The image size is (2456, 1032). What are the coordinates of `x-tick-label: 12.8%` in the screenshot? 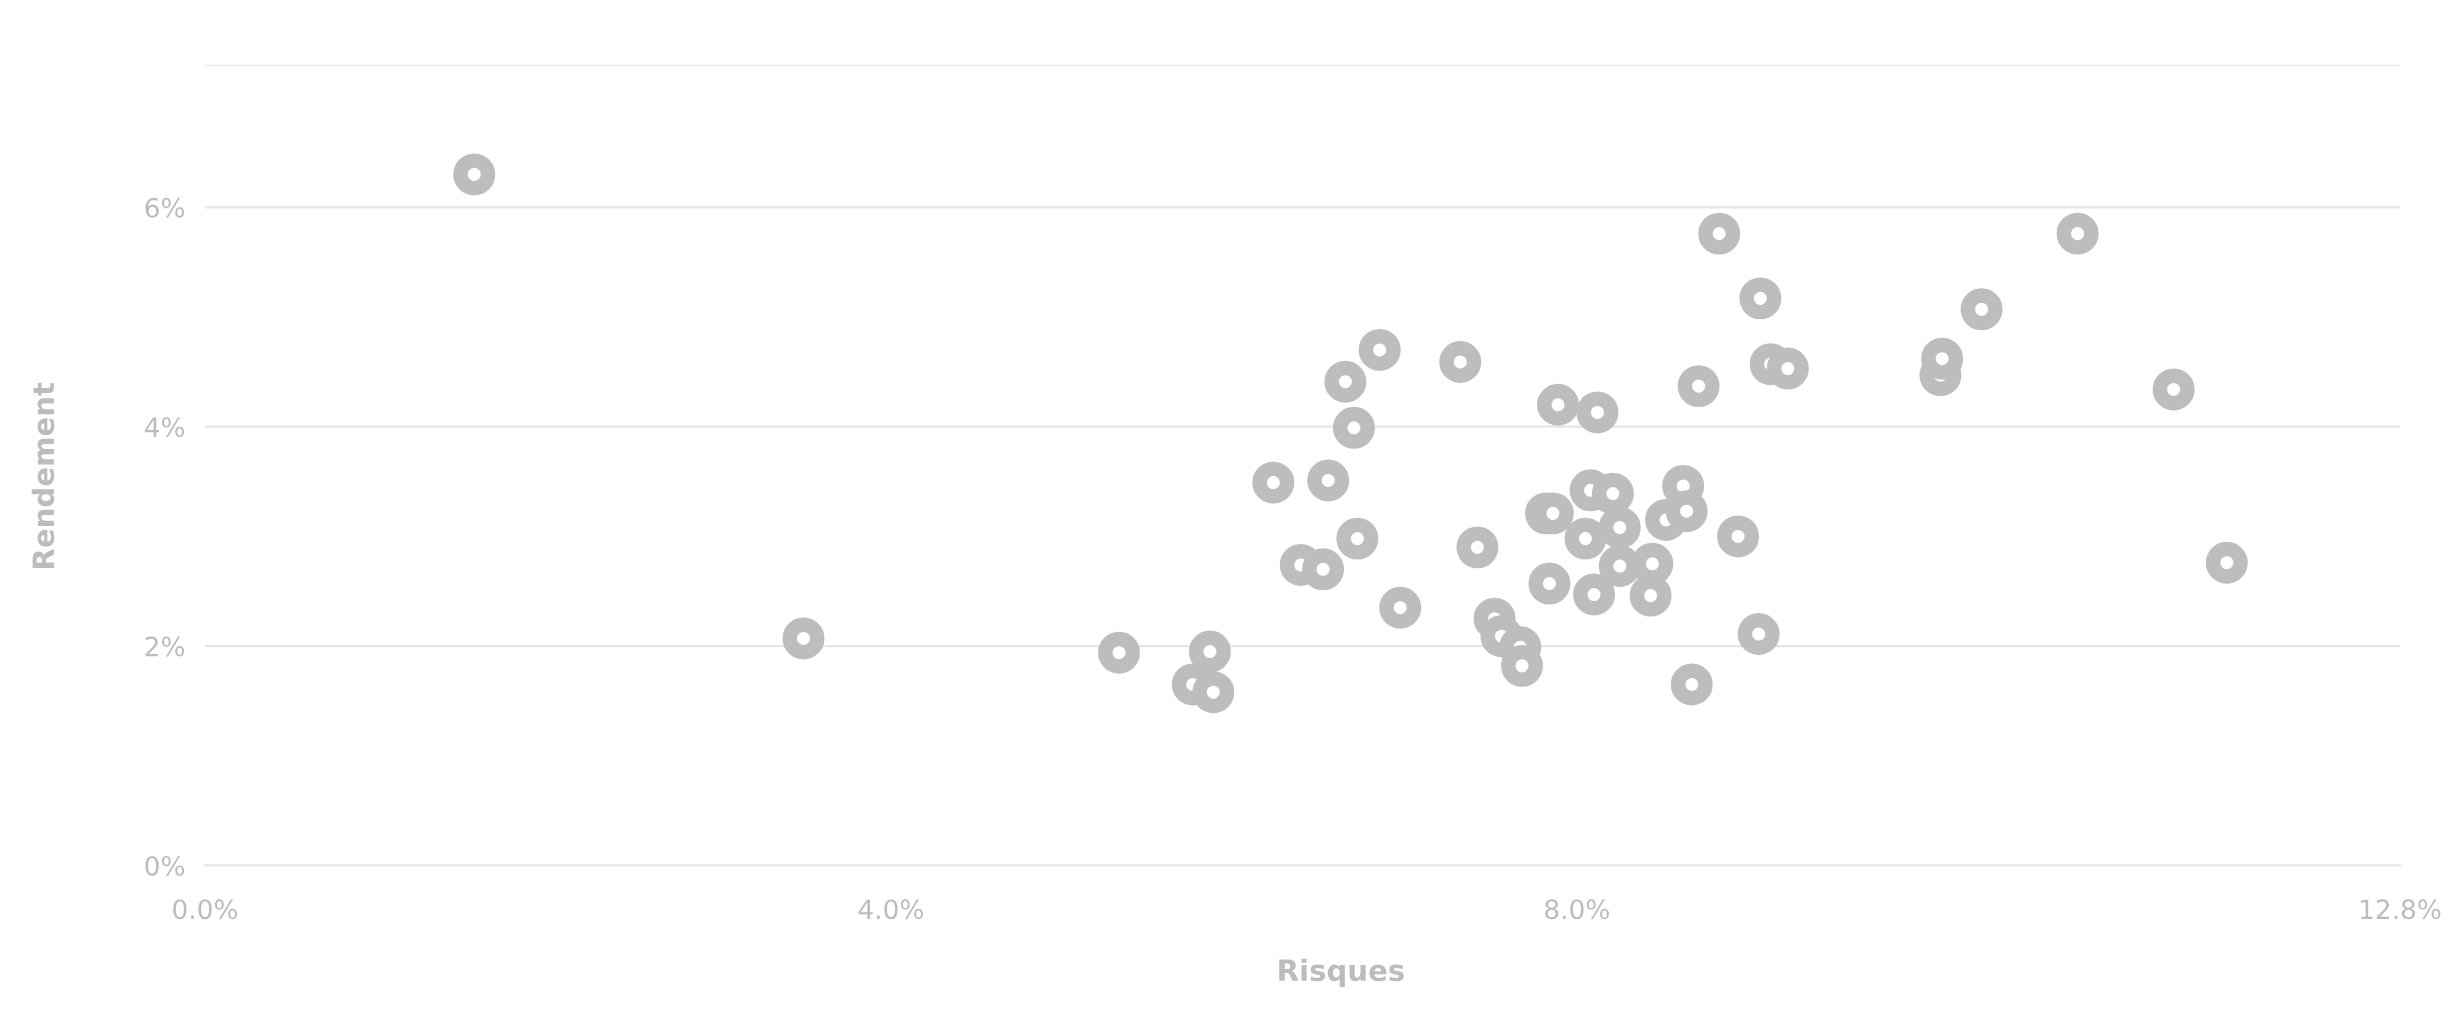 It's located at (2400, 909).